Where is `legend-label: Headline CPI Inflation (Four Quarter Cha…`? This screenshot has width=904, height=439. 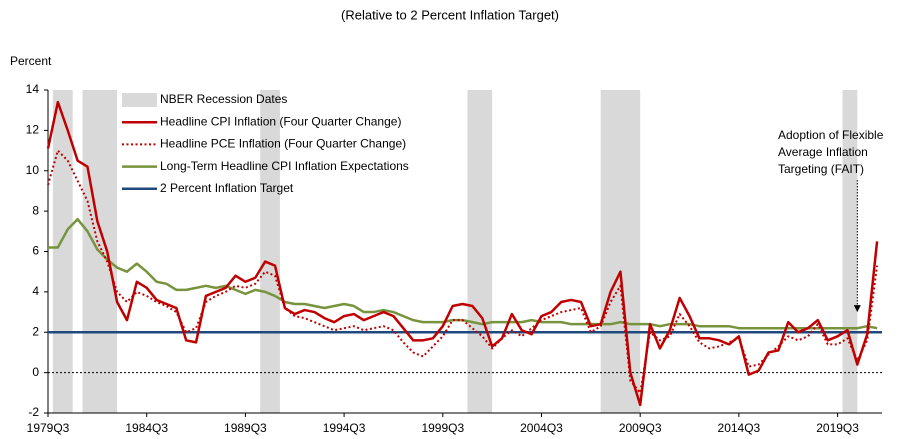
legend-label: Headline CPI Inflation (Four Quarter Cha… is located at coordinates (280, 121).